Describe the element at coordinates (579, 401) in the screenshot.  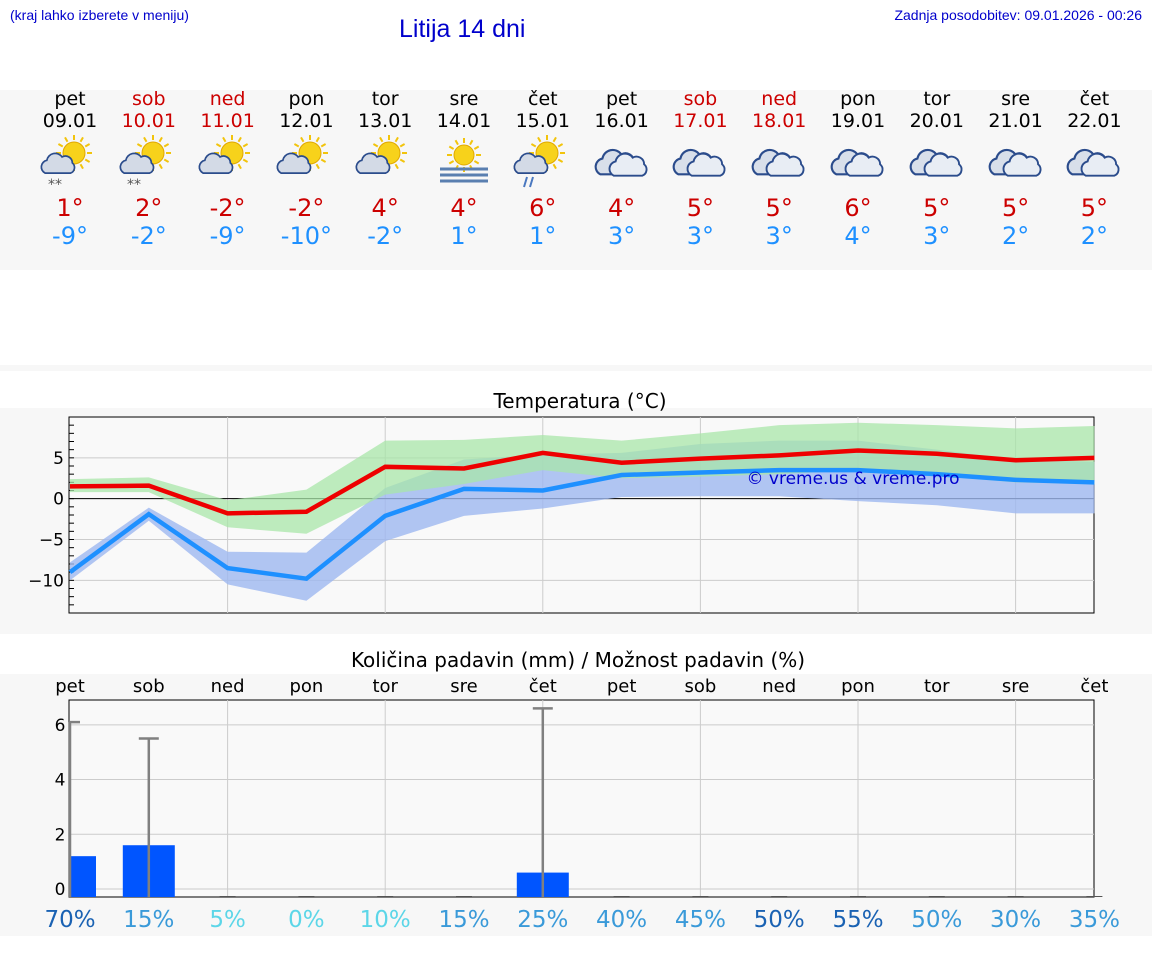
I see `temperature-title: Temperatura (°C)` at that location.